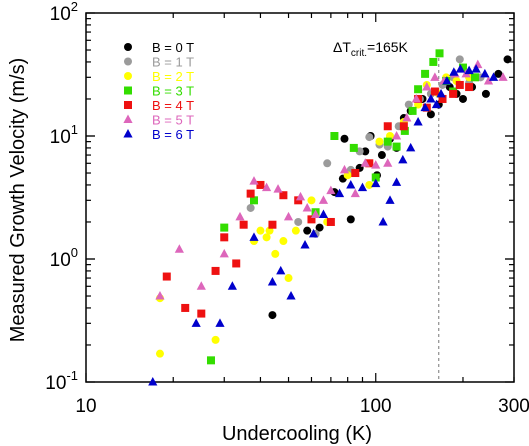  What do you see at coordinates (64, 258) in the screenshot?
I see `y-tick-label: 100` at bounding box center [64, 258].